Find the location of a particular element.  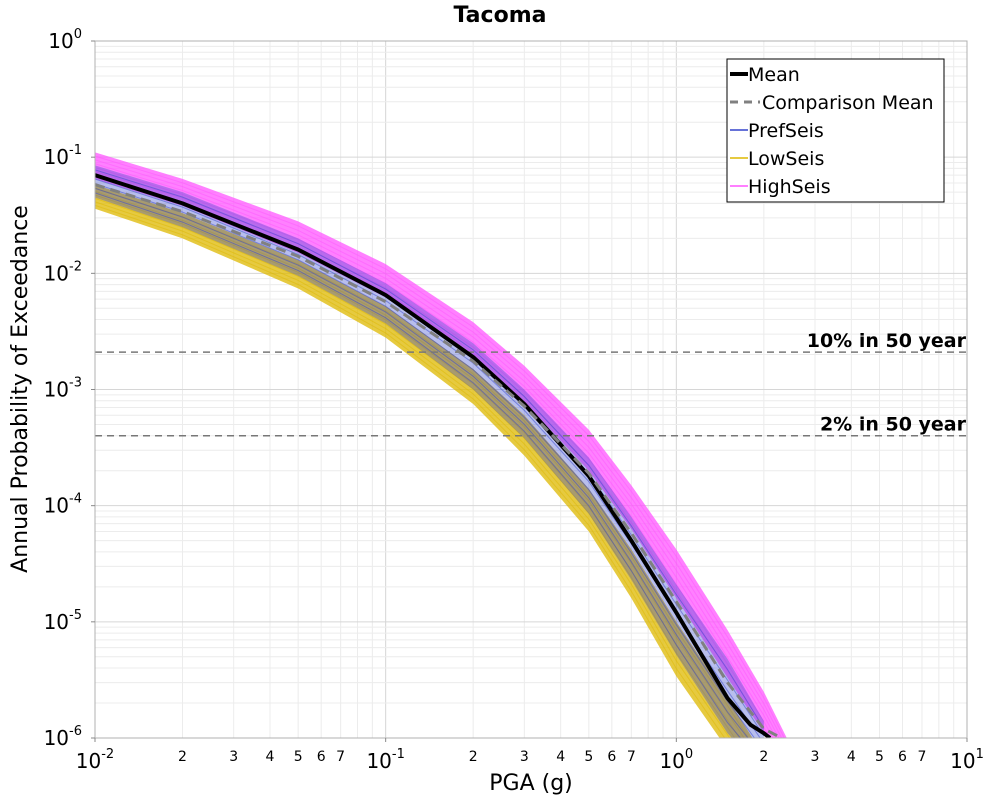

y-tick-label: 10⁻² is located at coordinates (63, 272).